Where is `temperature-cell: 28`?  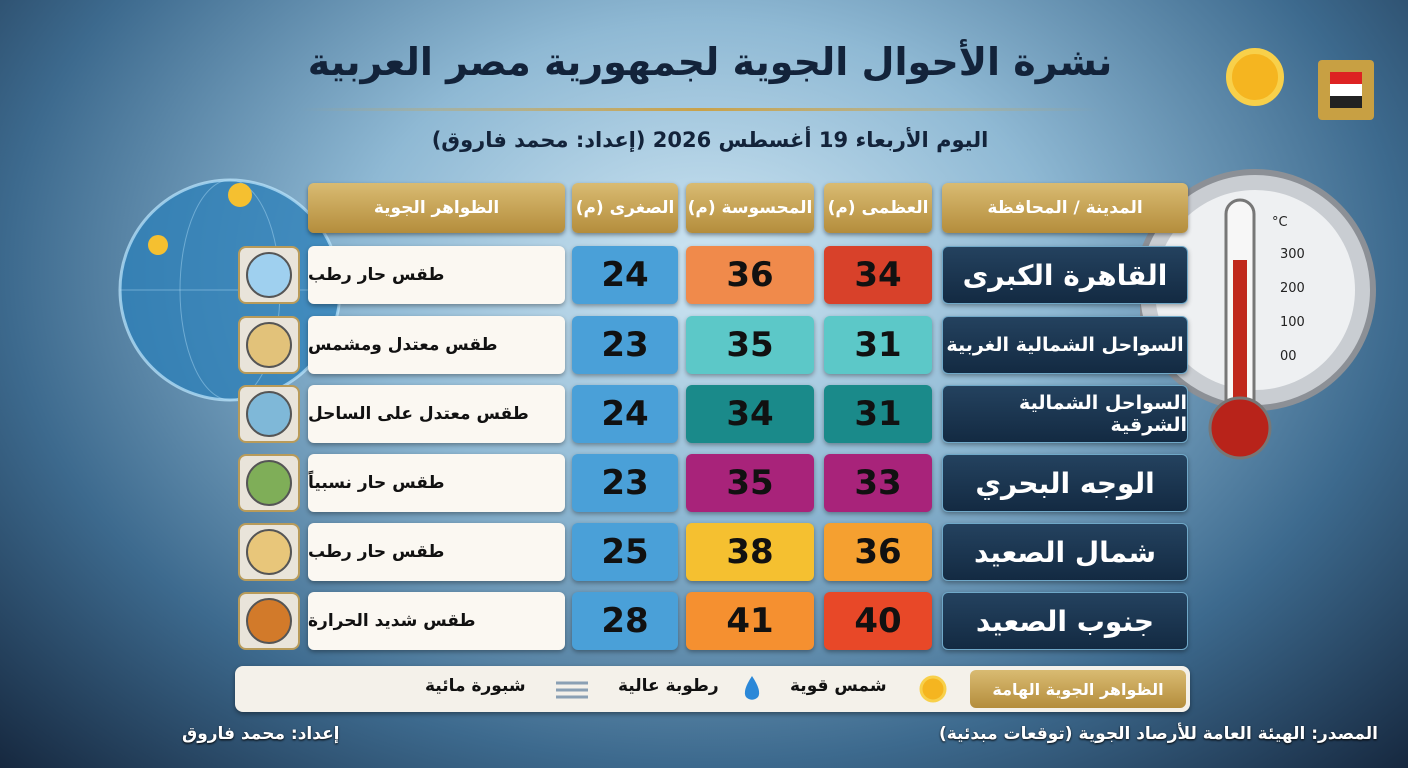
temperature-cell: 28 is located at coordinates (625, 621).